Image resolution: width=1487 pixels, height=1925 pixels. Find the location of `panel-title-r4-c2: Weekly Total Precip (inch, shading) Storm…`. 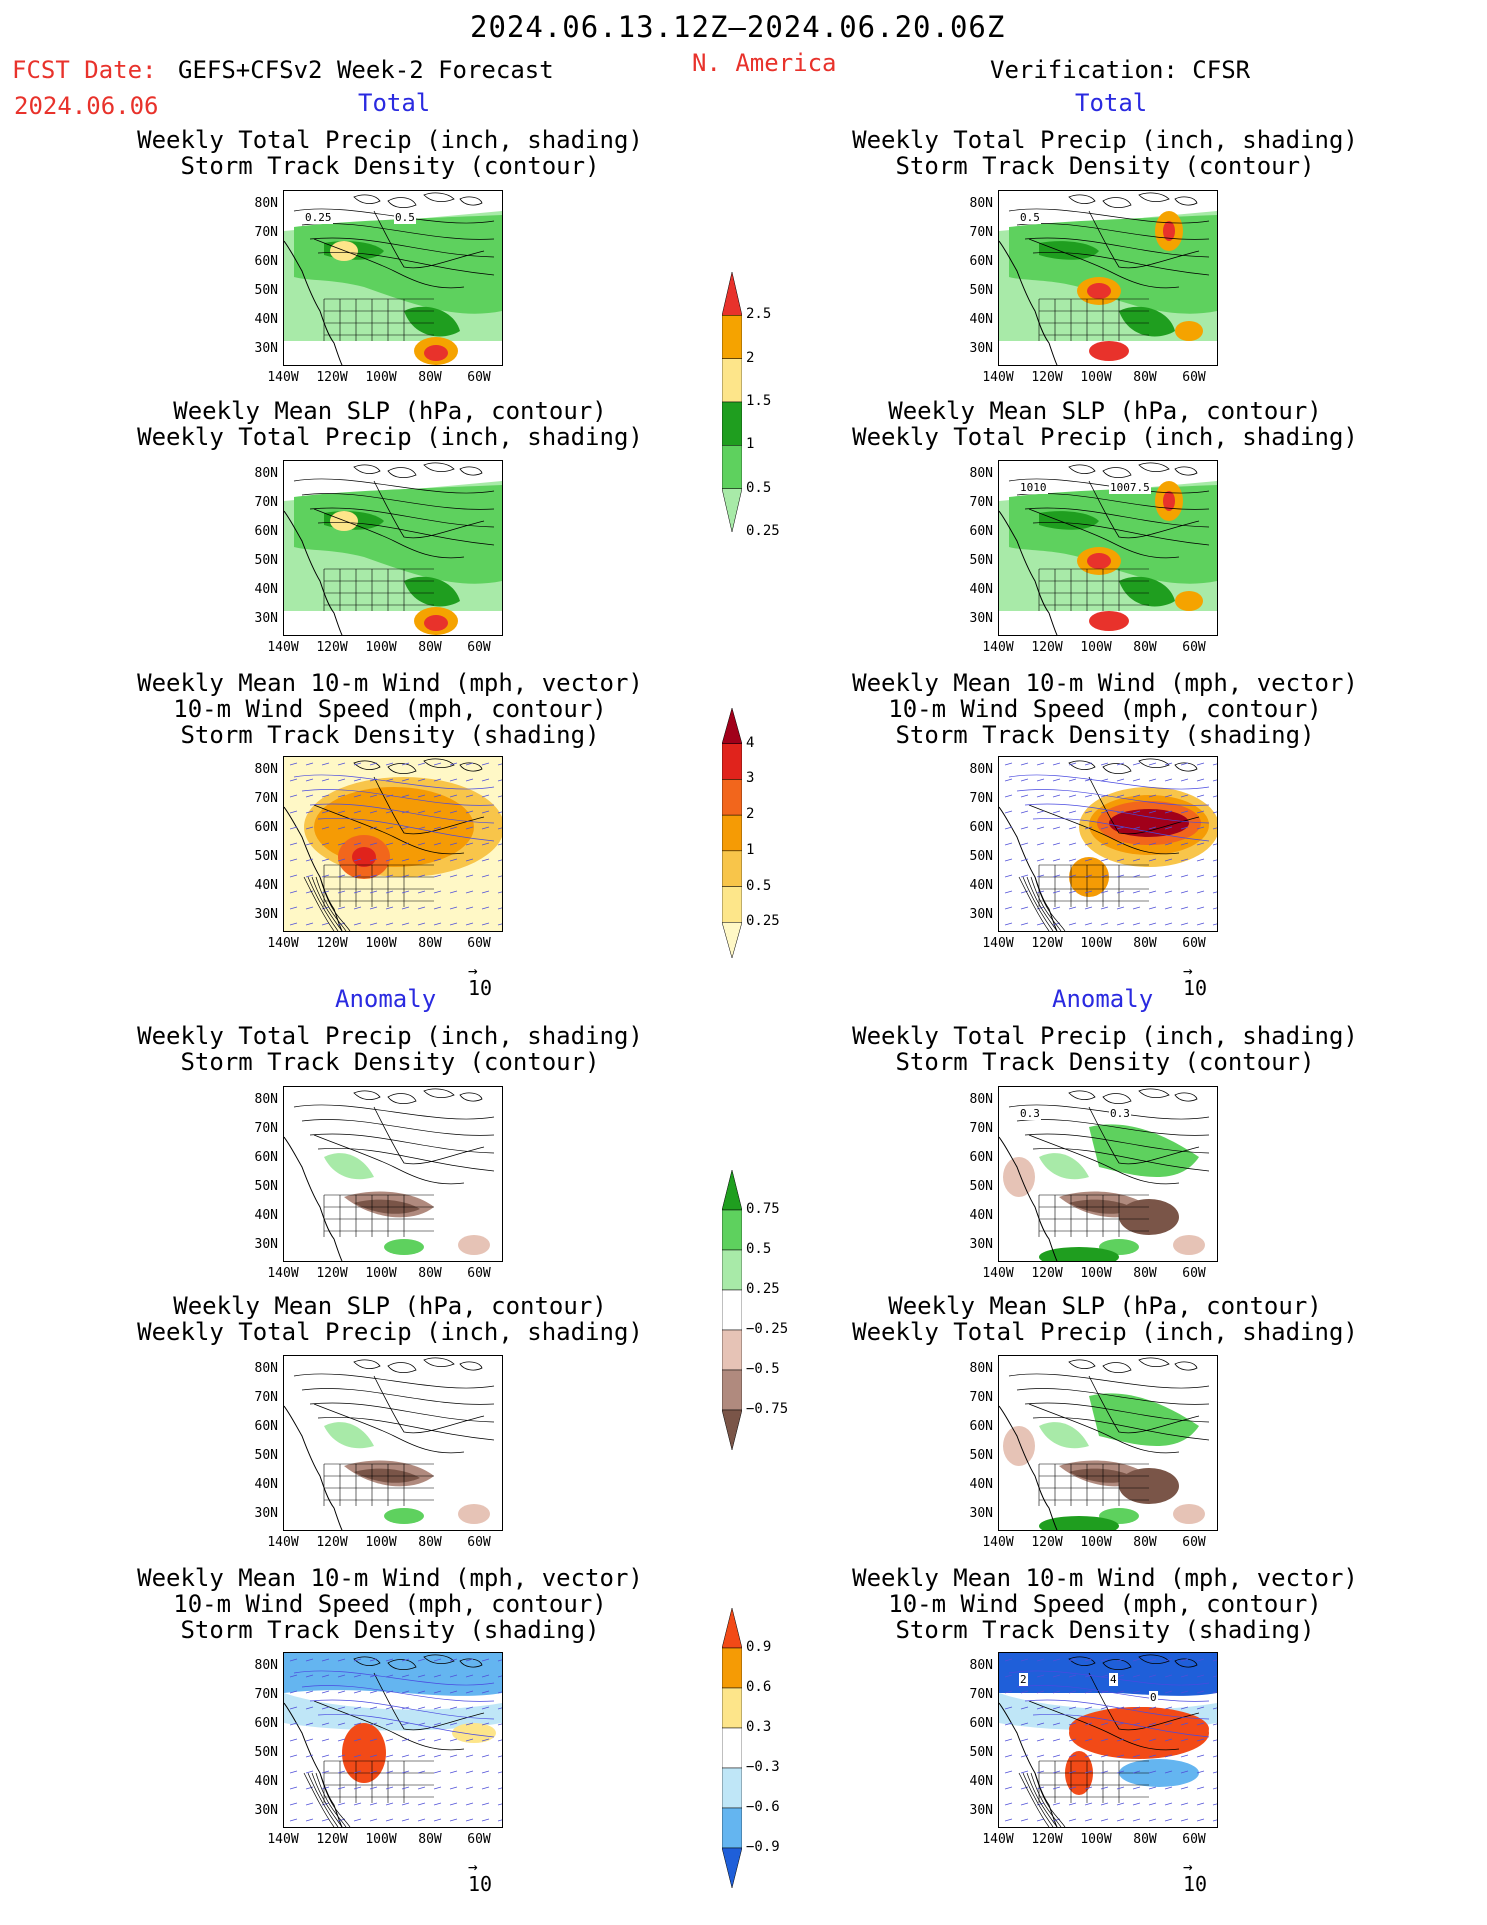

panel-title-r4-c2: Weekly Total Precip (inch, shading) Storm… is located at coordinates (1105, 1049).